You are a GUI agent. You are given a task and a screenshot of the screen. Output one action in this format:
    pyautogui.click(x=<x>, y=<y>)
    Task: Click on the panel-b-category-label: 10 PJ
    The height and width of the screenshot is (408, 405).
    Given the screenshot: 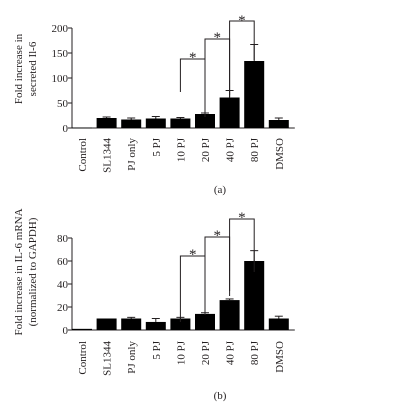 What is the action you would take?
    pyautogui.click(x=181, y=352)
    